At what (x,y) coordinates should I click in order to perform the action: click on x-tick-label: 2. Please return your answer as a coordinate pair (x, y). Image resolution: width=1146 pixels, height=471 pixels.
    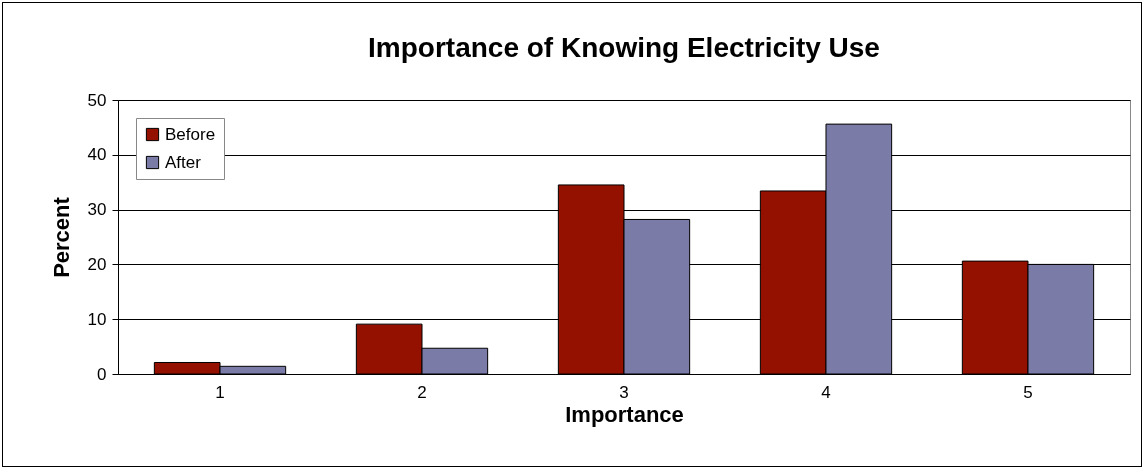
    Looking at the image, I should click on (422, 392).